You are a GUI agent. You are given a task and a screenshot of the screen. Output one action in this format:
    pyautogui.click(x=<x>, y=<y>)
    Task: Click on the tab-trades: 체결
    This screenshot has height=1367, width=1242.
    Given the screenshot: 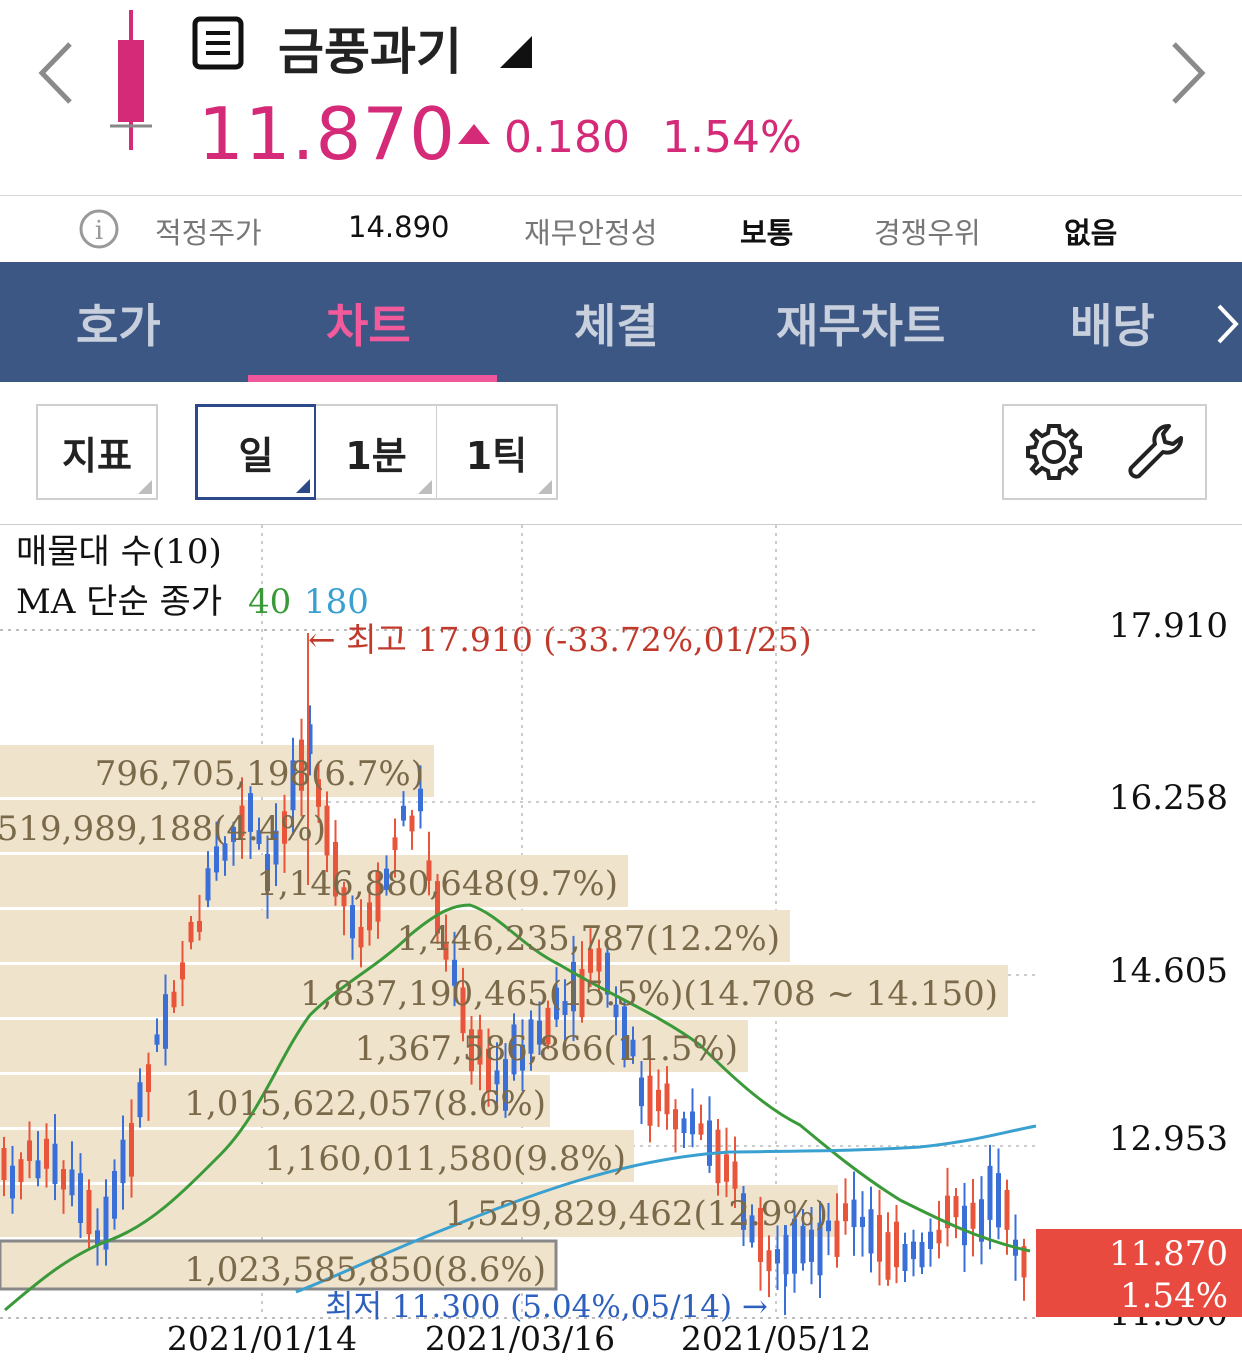 What is the action you would take?
    pyautogui.click(x=616, y=326)
    